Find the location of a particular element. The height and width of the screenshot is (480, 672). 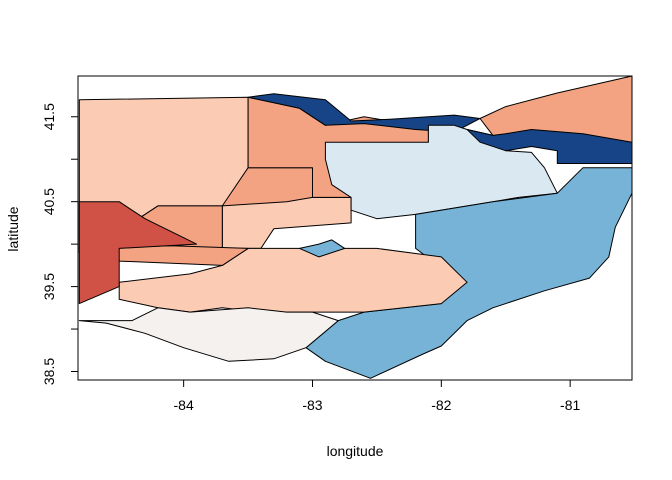

x-tick-label: -83 is located at coordinates (312, 405).